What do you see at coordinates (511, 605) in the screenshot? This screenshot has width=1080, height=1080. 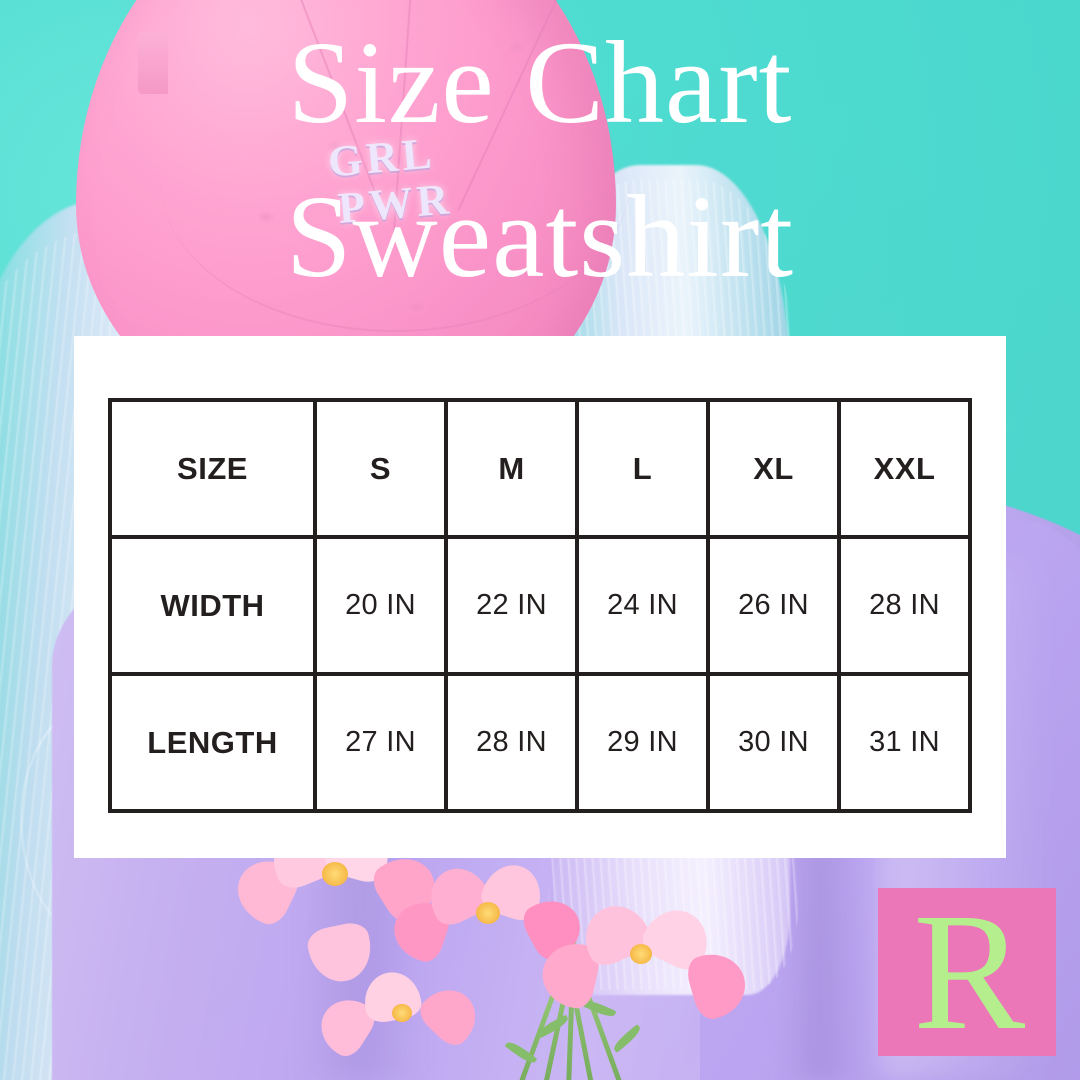 I see `table-cell-width-m: 22 IN` at bounding box center [511, 605].